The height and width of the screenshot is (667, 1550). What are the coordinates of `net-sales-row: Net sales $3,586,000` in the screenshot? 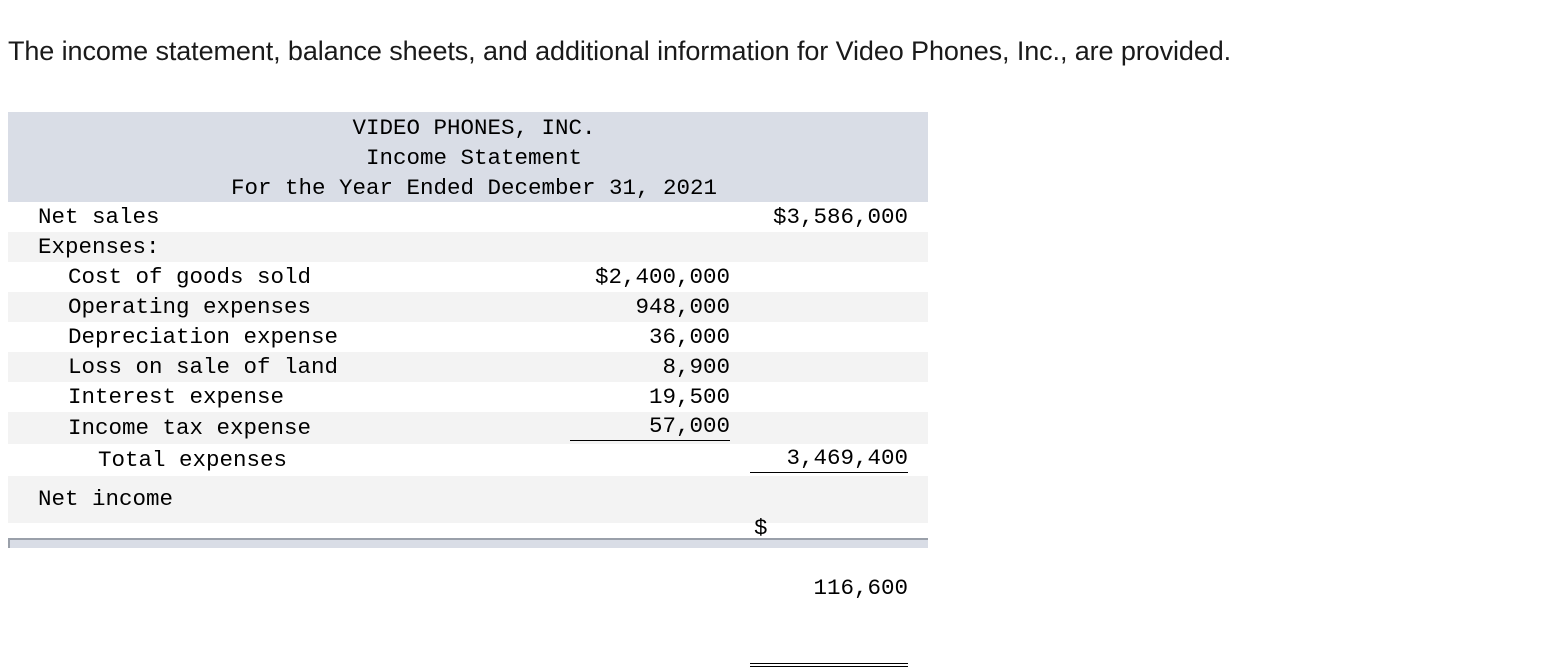 It's located at (468, 217).